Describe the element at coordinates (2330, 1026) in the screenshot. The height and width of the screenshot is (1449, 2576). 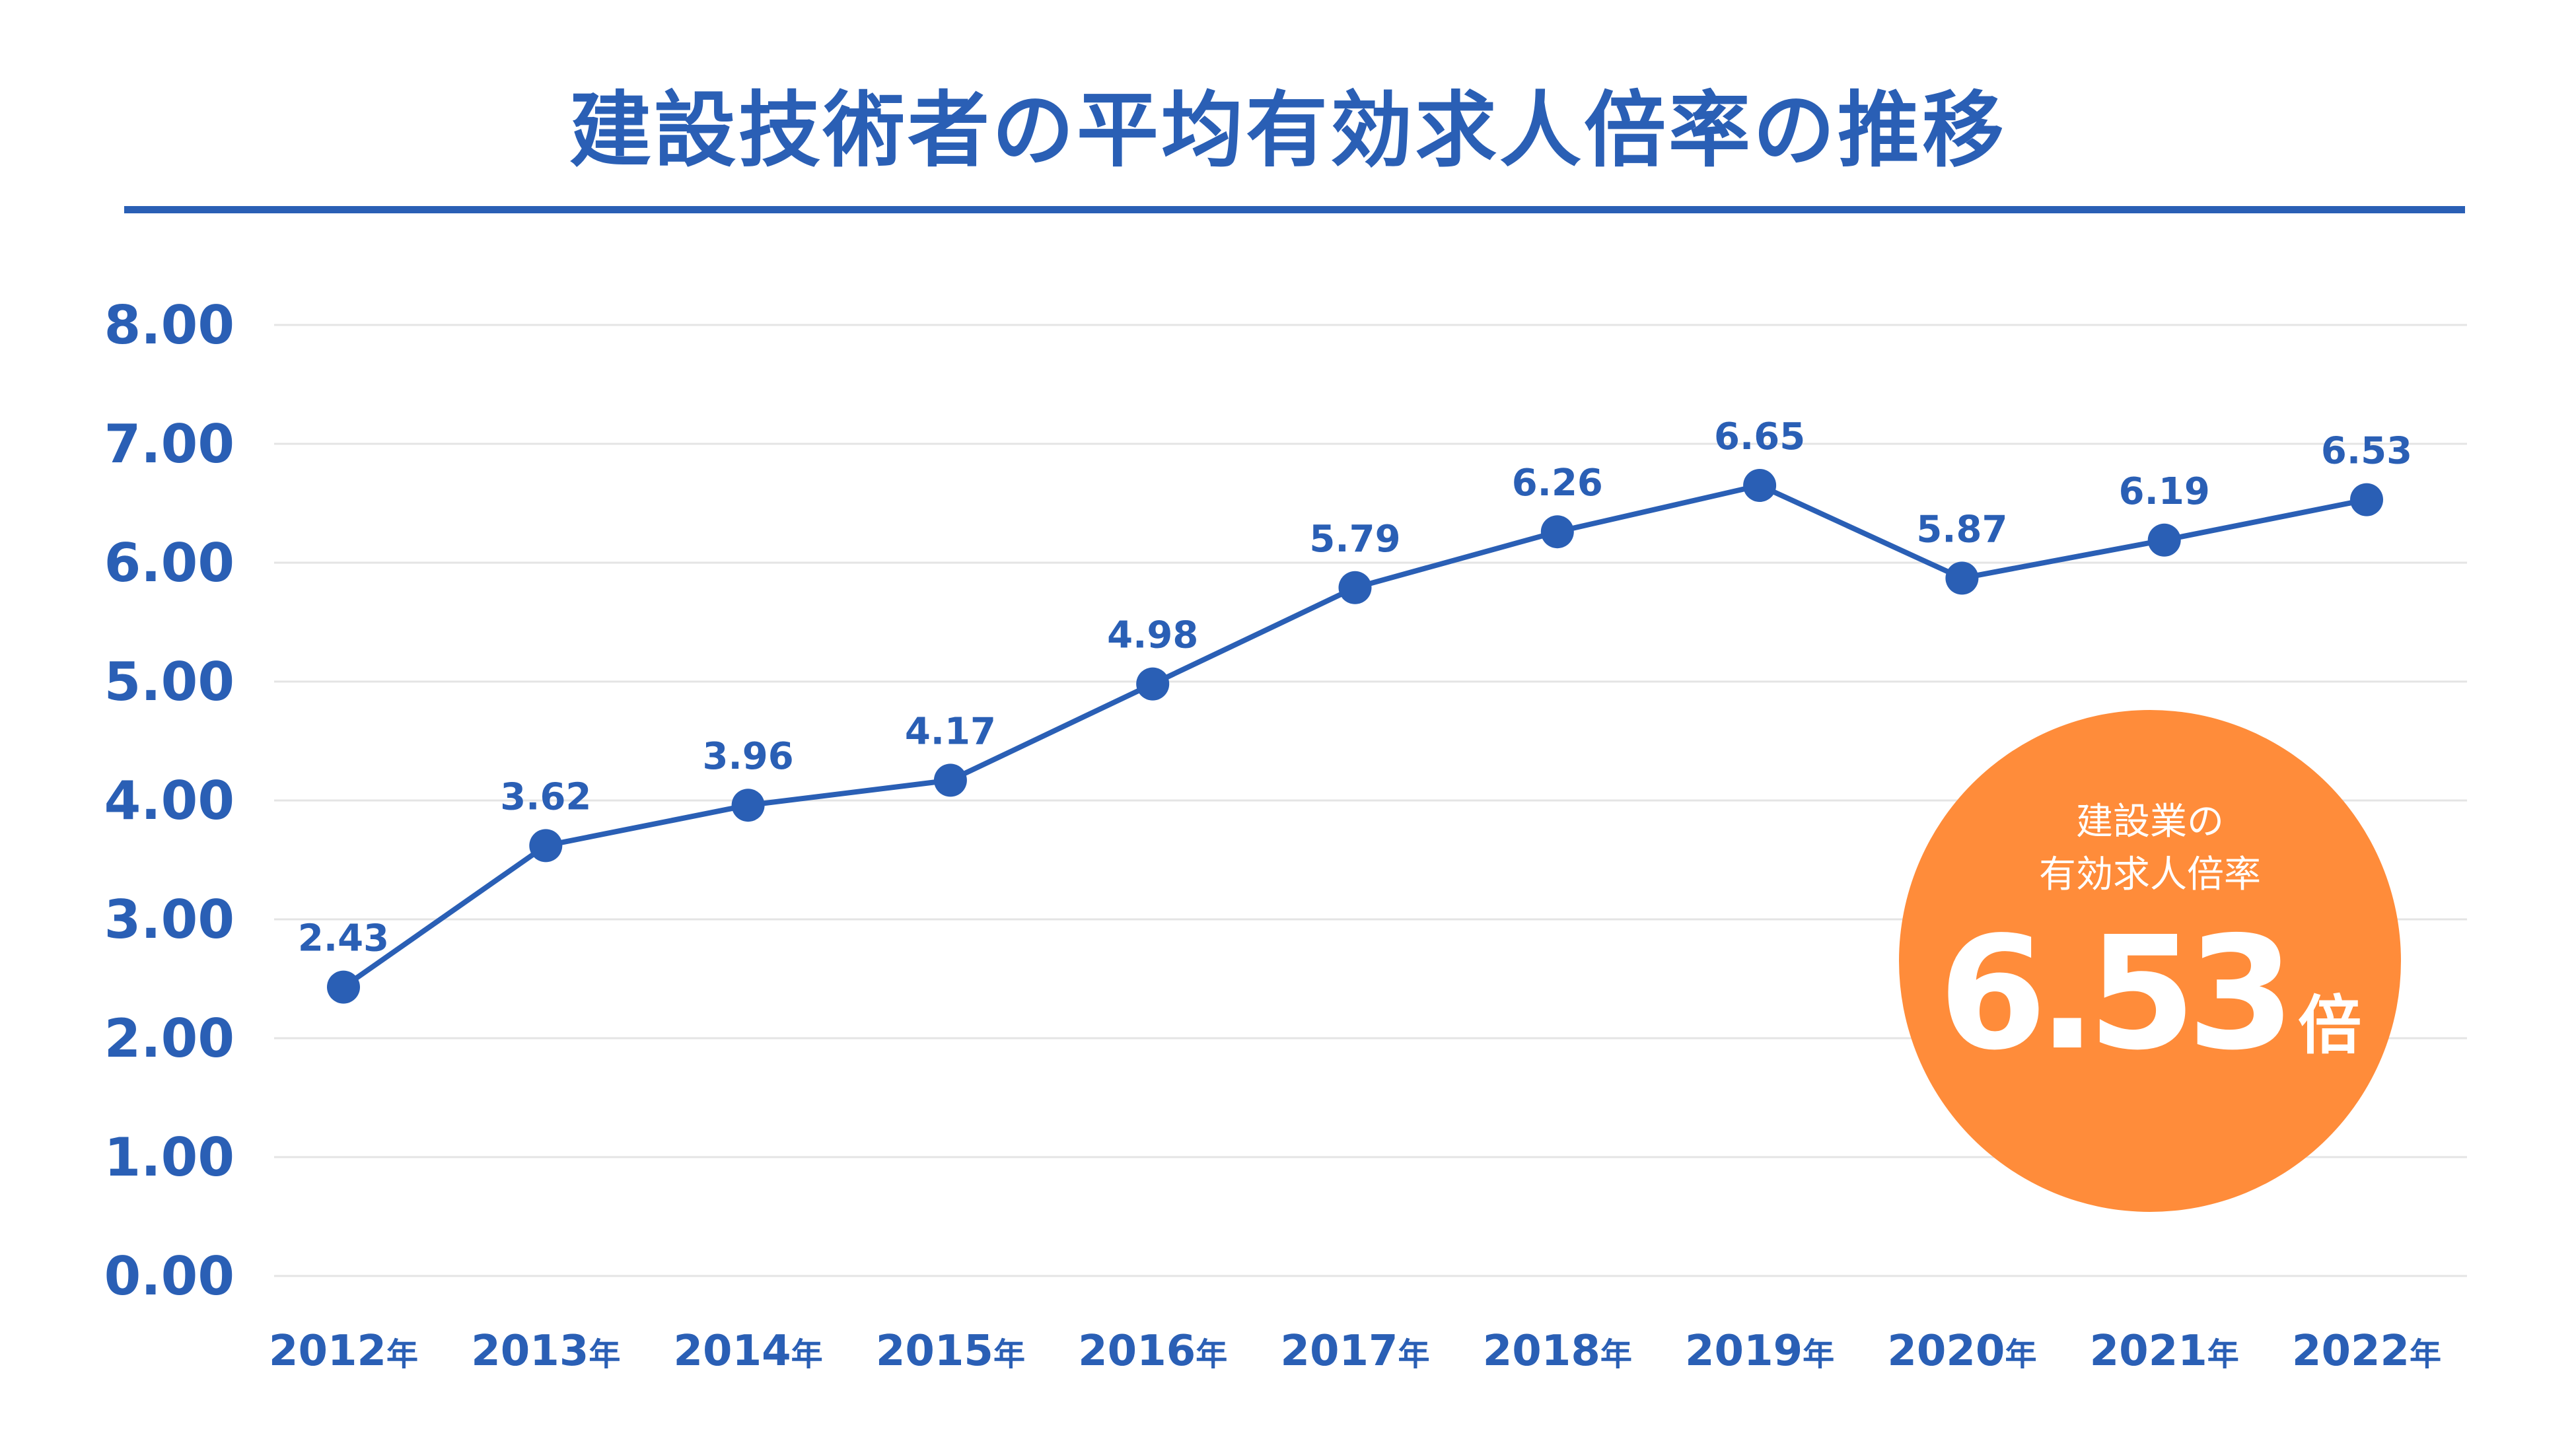
I see `callout-unit: 倍` at that location.